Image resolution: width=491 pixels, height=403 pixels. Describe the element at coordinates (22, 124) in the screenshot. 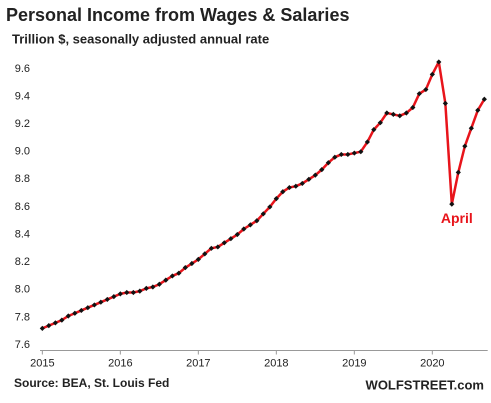

I see `y-tick-label: 9.2` at that location.